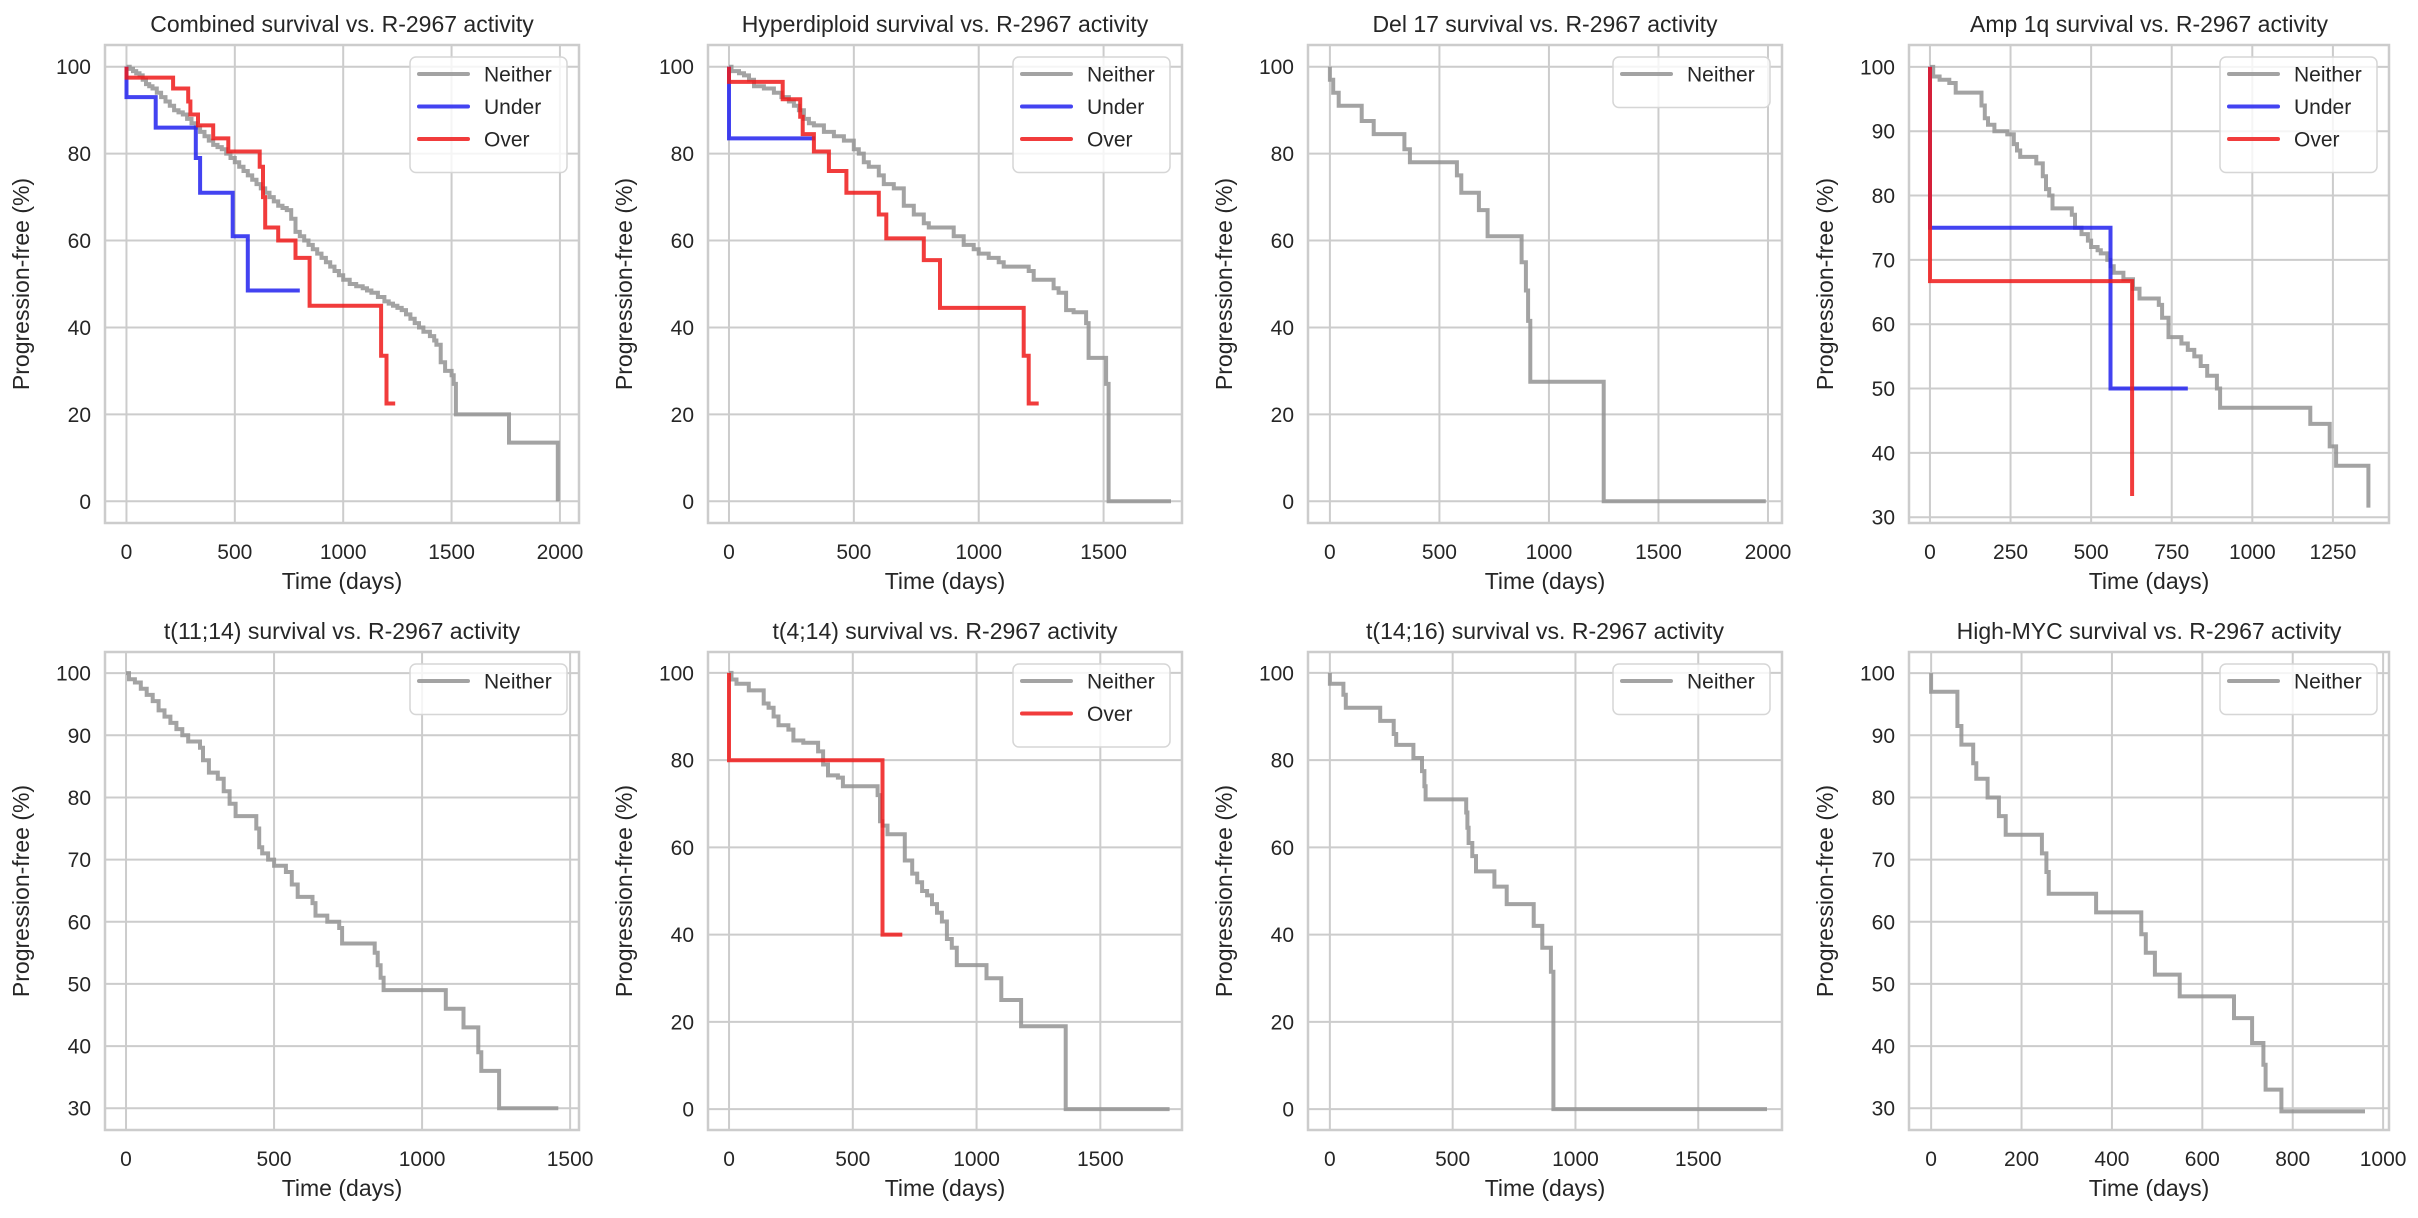 Image resolution: width=2418 pixels, height=1218 pixels. I want to click on series-line-under, so click(771, 103).